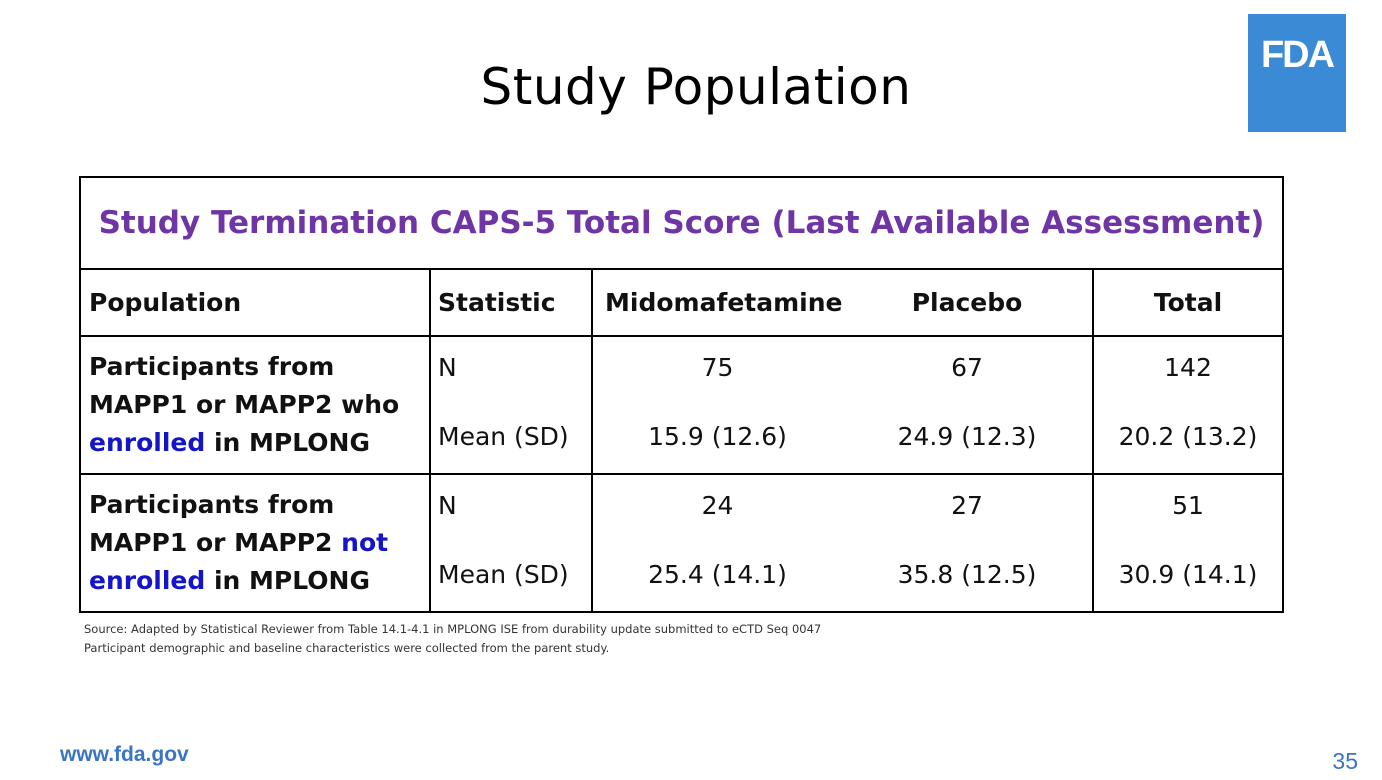  Describe the element at coordinates (1345, 761) in the screenshot. I see `page-number: 35` at that location.